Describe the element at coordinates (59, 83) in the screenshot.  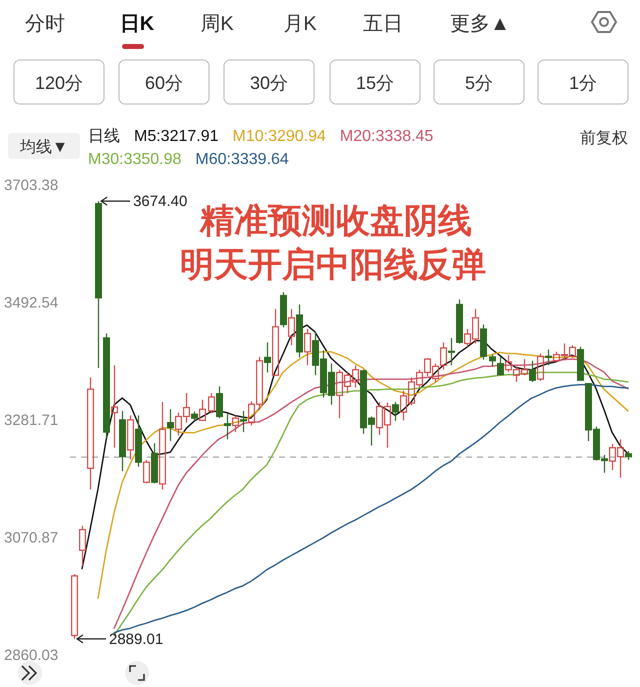
I see `text: 120分` at that location.